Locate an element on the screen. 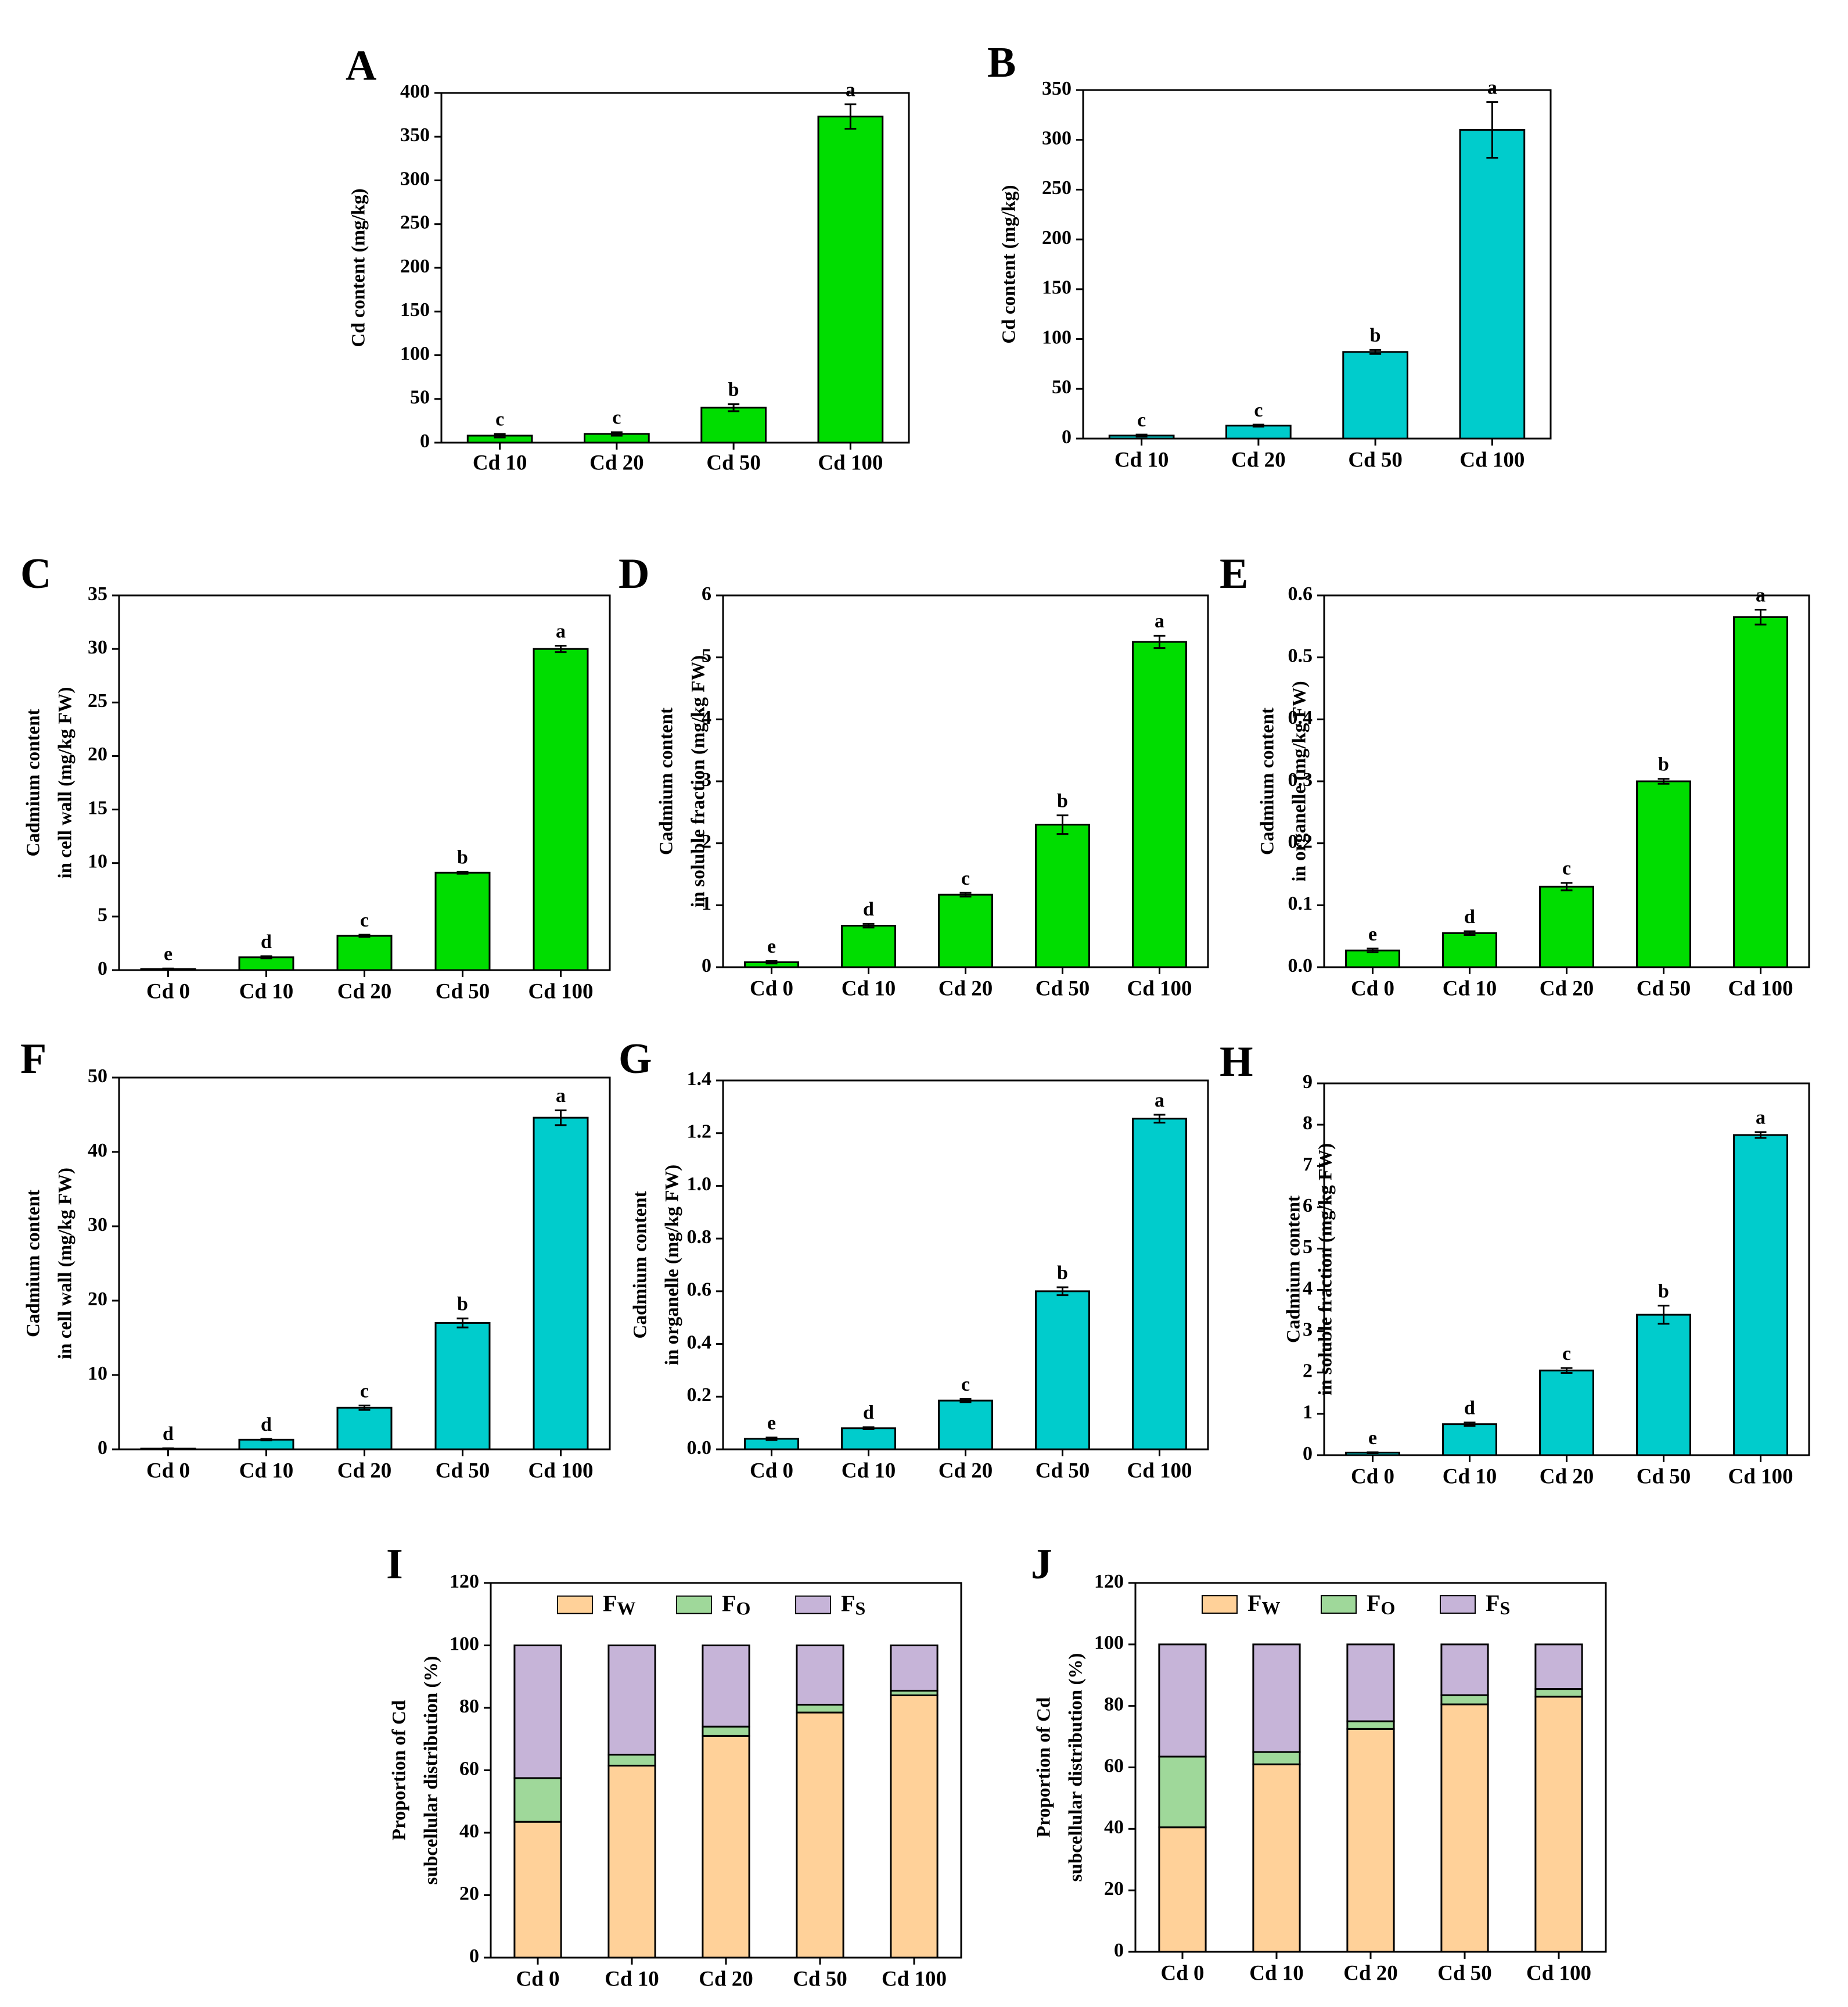 The height and width of the screenshot is (2007, 1848). y-tick-label: 1 is located at coordinates (1308, 1412).